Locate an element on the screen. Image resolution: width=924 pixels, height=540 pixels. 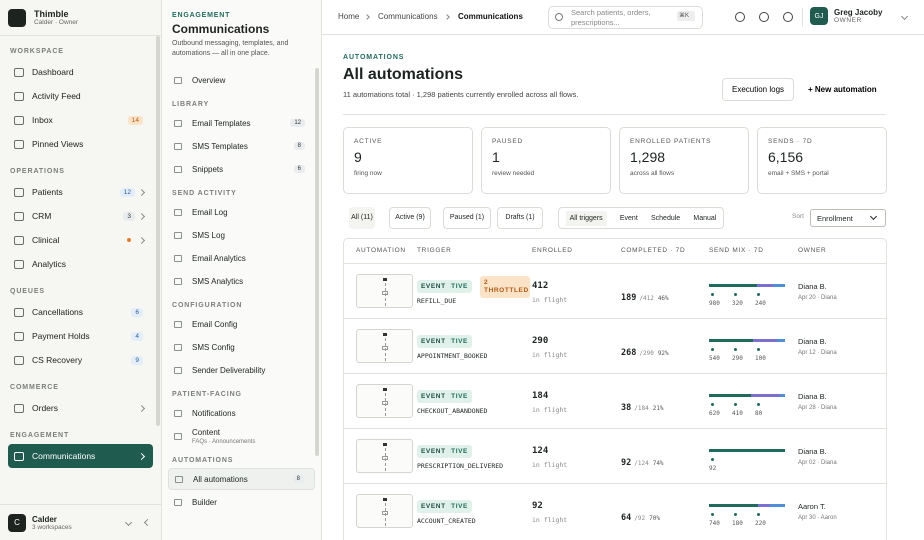
status-filter: Drafts (1) is located at coordinates (520, 218).